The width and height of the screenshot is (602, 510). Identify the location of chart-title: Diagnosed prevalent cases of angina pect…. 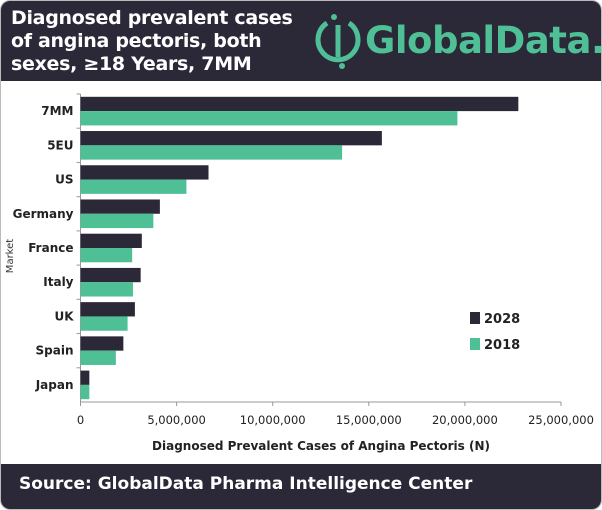
(152, 41).